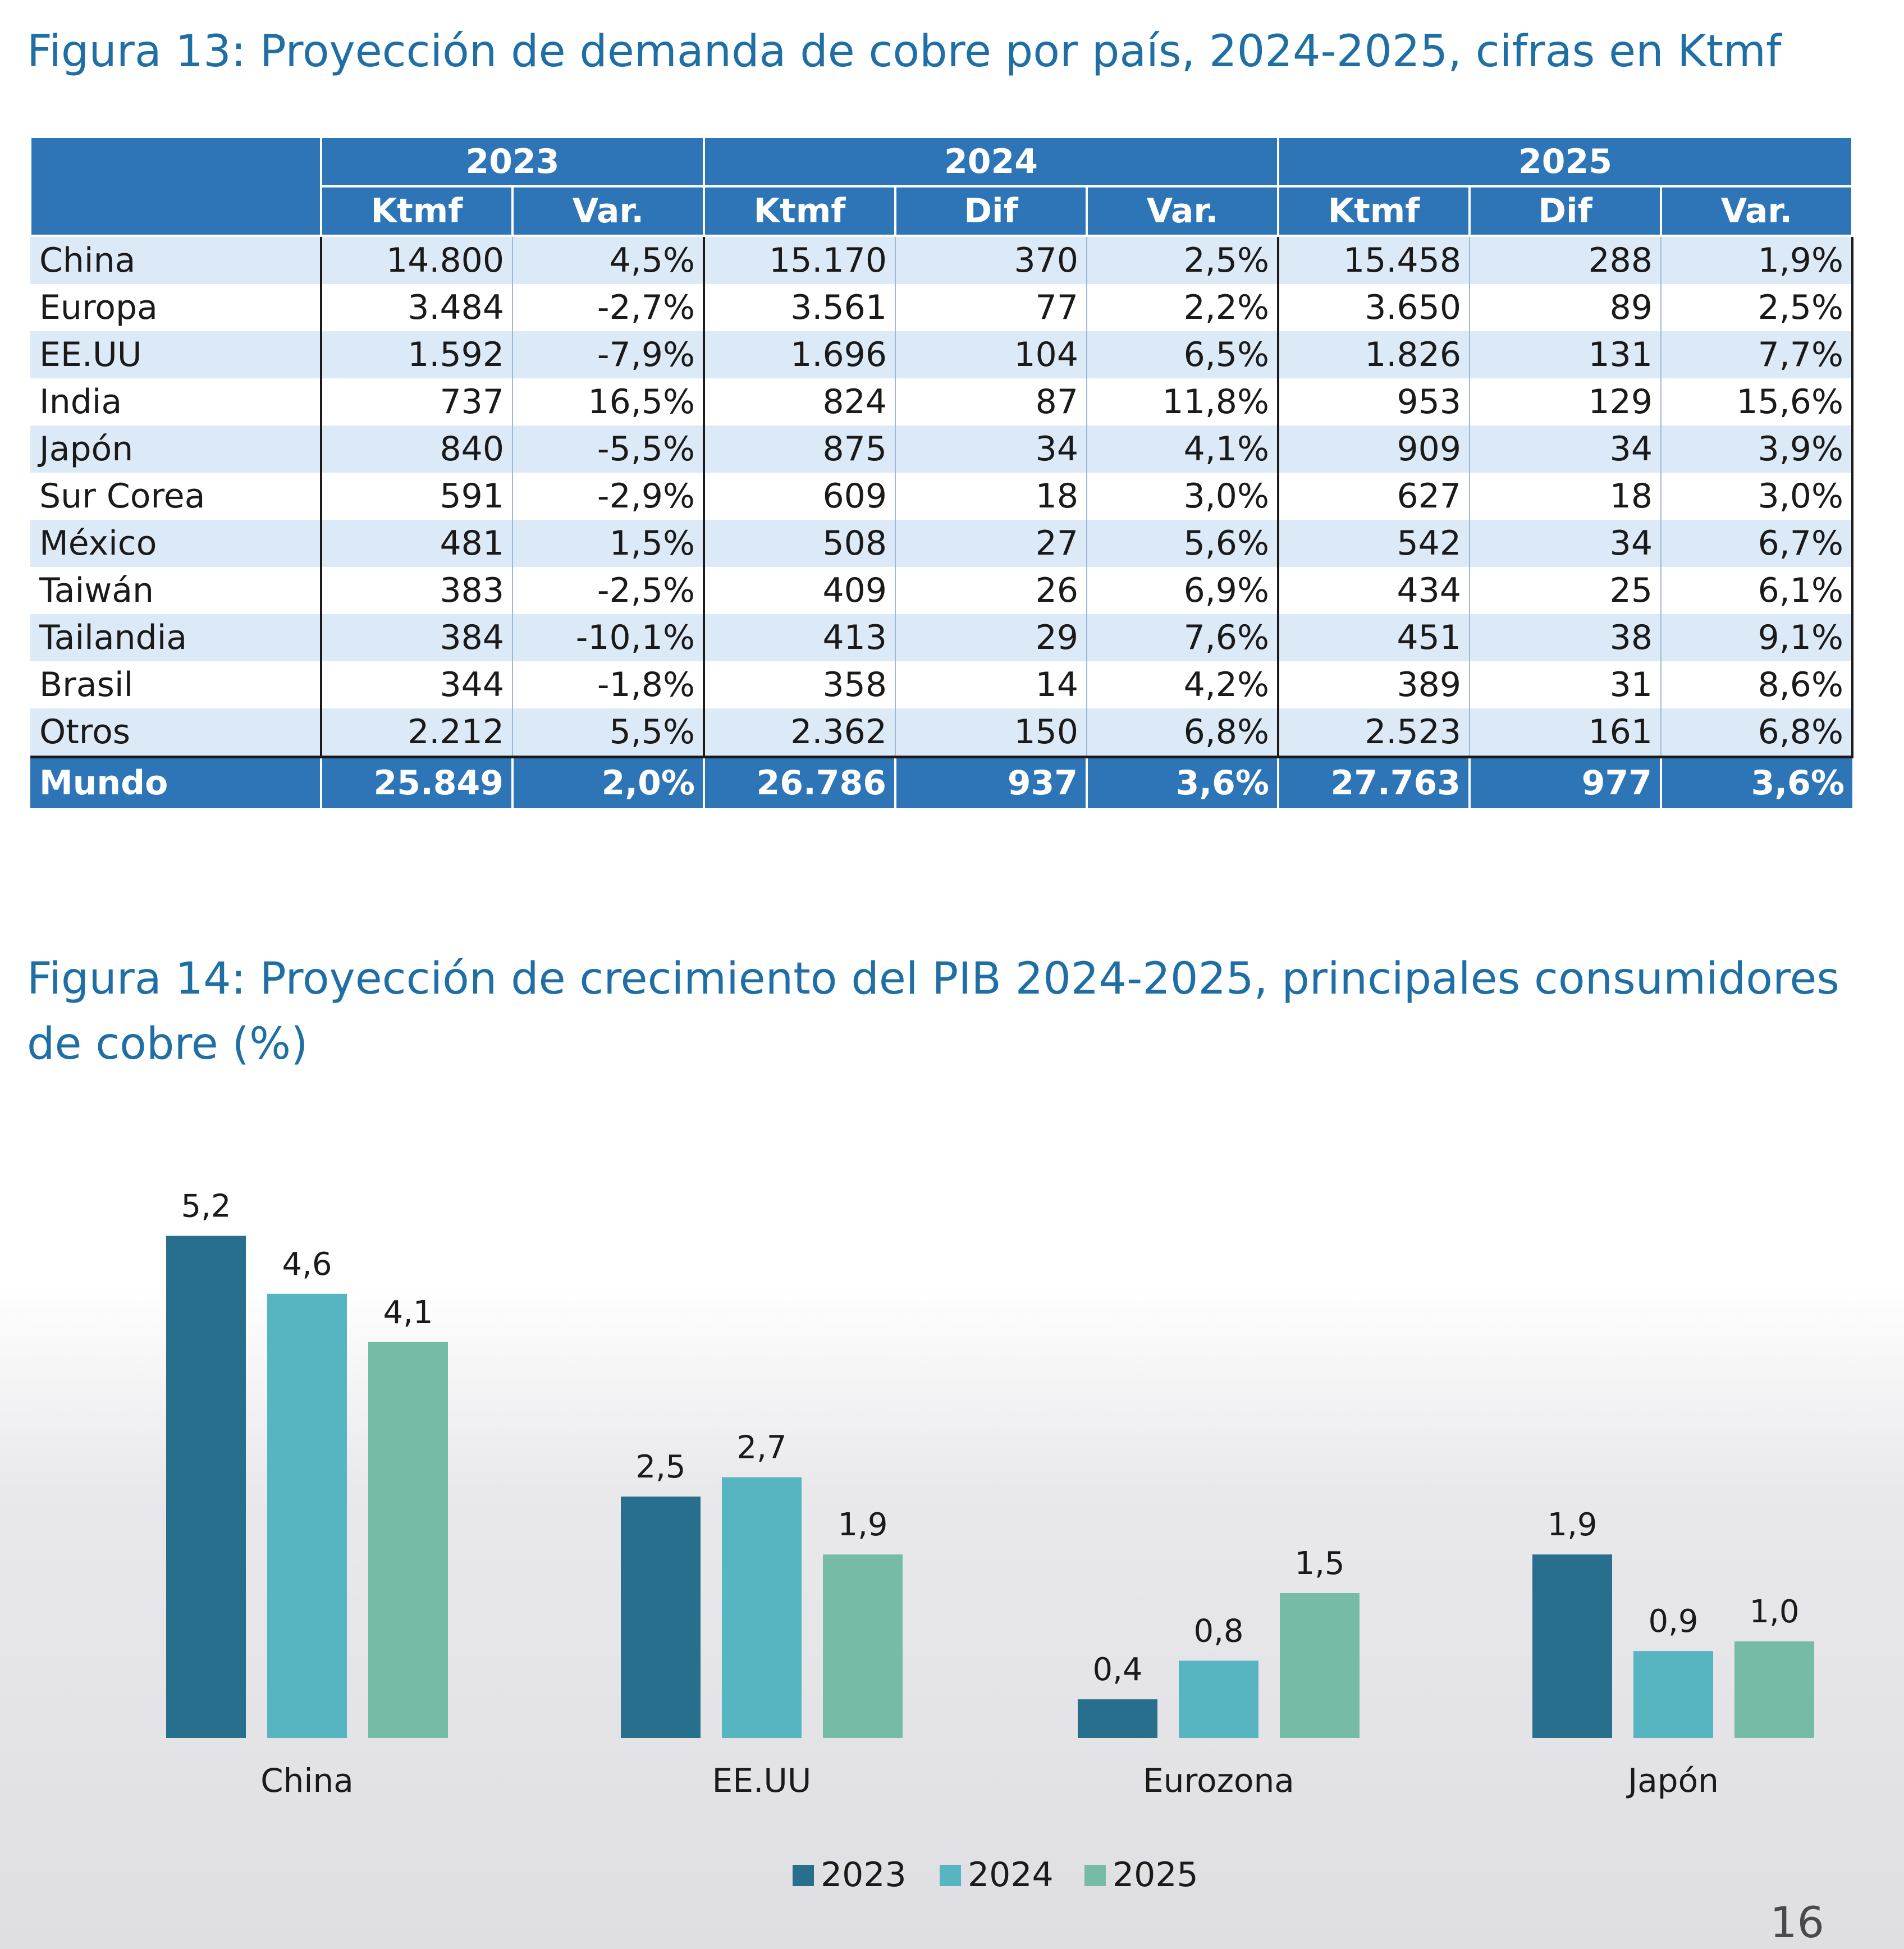 The width and height of the screenshot is (1904, 1949). I want to click on value-cell: 413, so click(799, 637).